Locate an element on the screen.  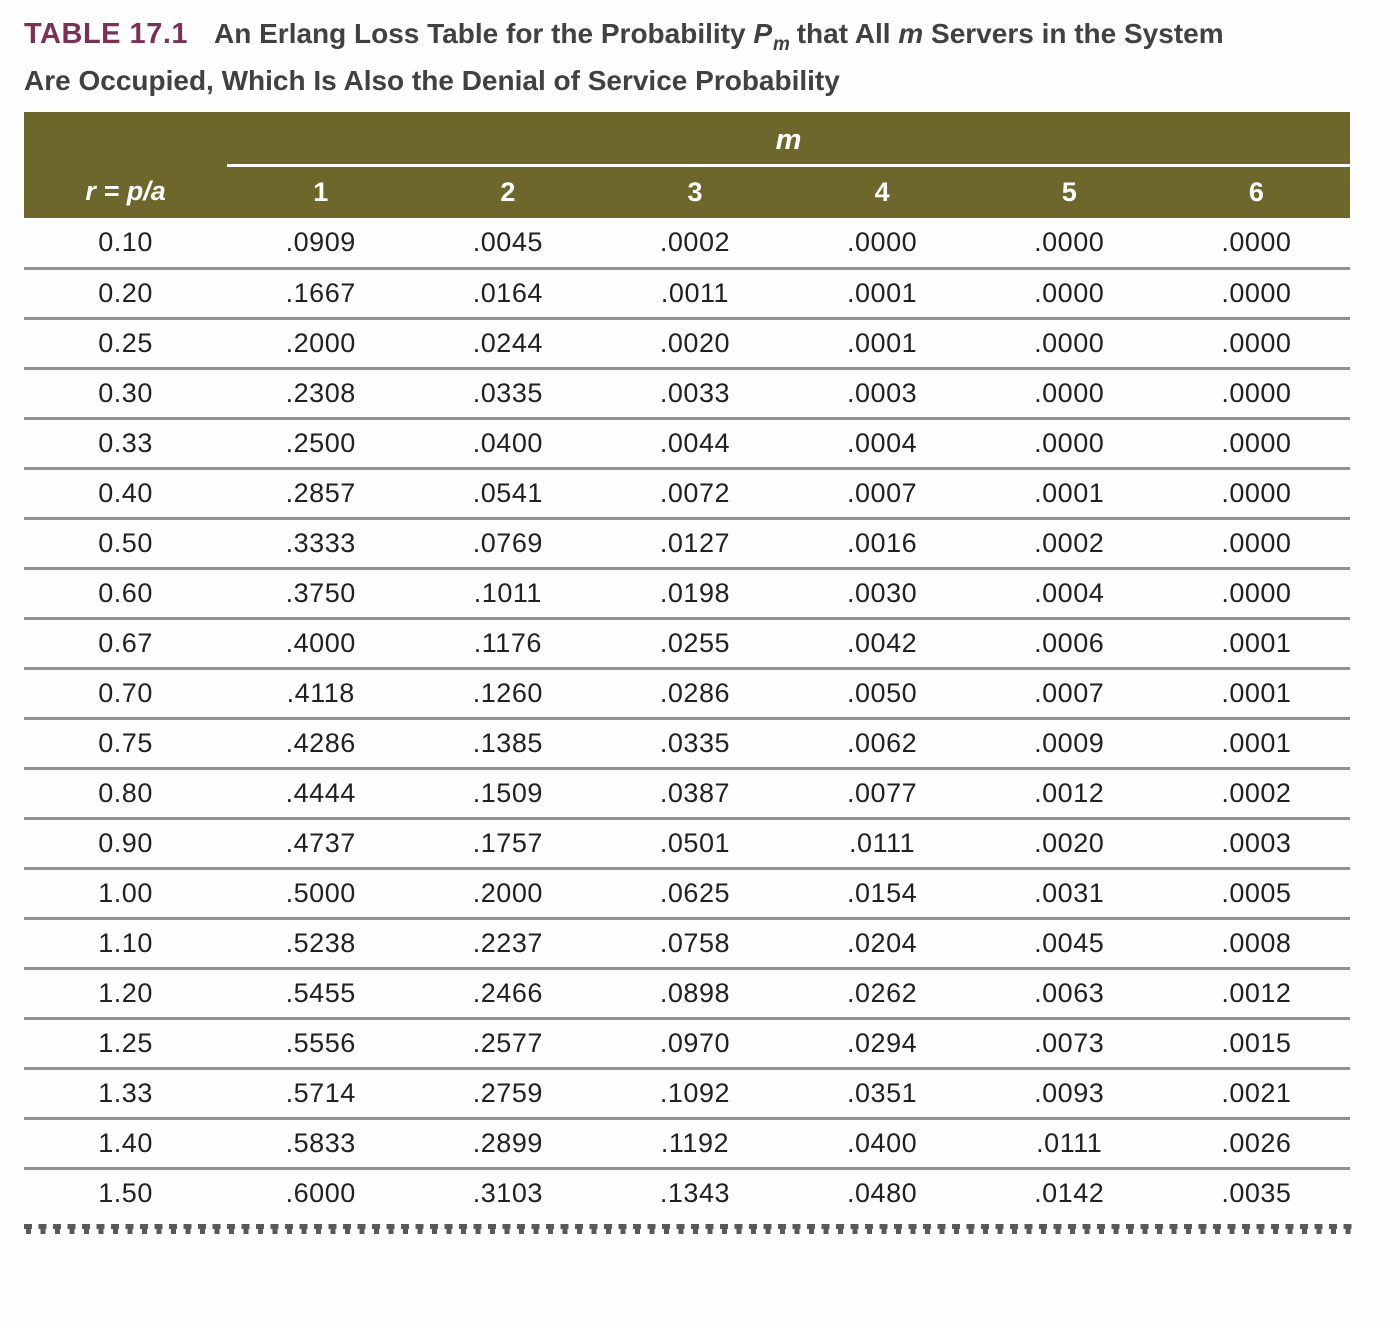
probability-cell: .2857 is located at coordinates (321, 492).